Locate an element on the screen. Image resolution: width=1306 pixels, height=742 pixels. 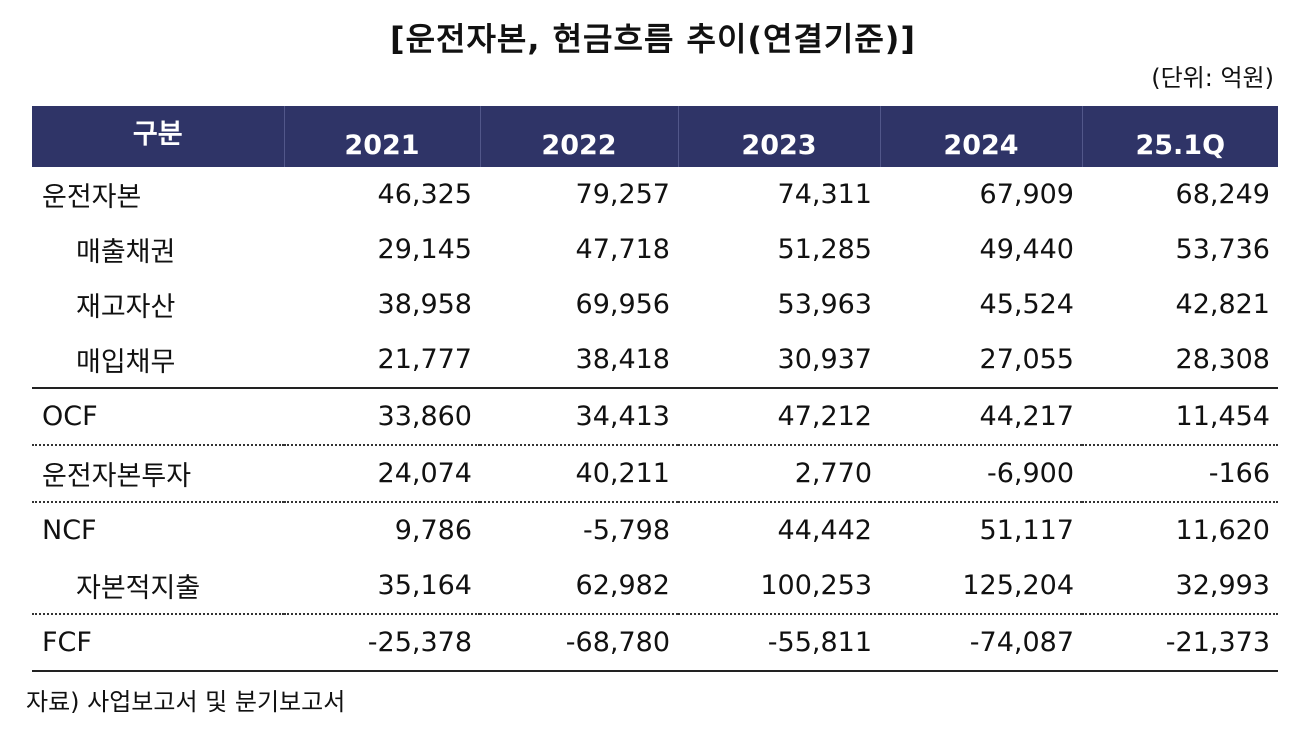
row-label: FCF is located at coordinates (158, 642).